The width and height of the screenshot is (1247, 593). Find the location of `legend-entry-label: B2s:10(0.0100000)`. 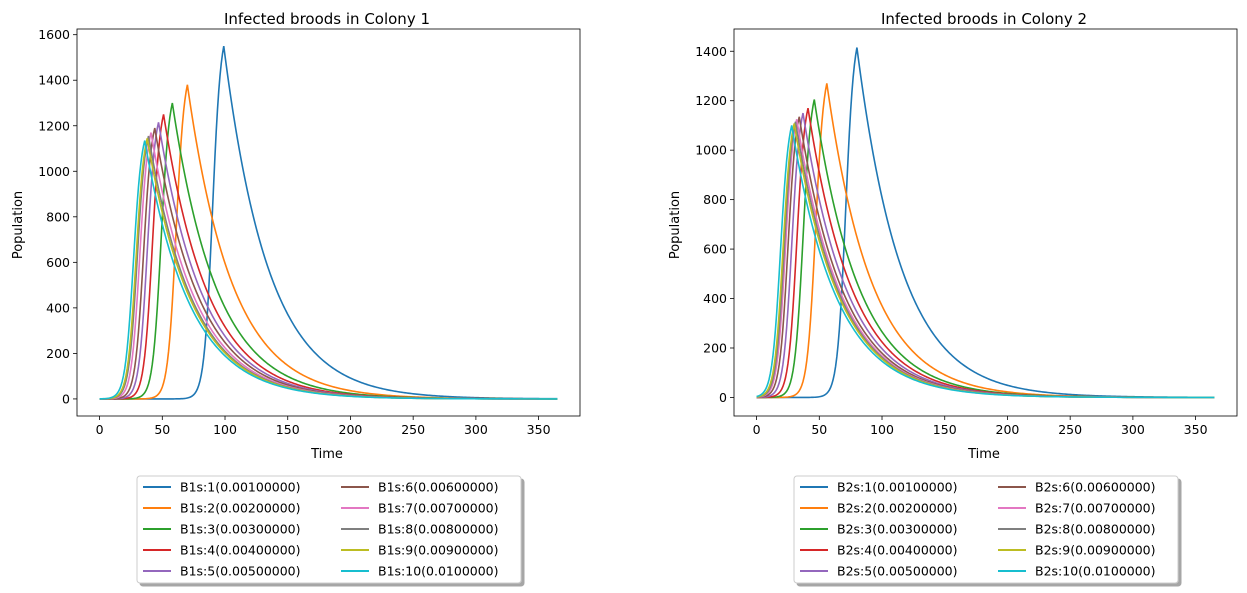

legend-entry-label: B2s:10(0.0100000) is located at coordinates (1095, 571).